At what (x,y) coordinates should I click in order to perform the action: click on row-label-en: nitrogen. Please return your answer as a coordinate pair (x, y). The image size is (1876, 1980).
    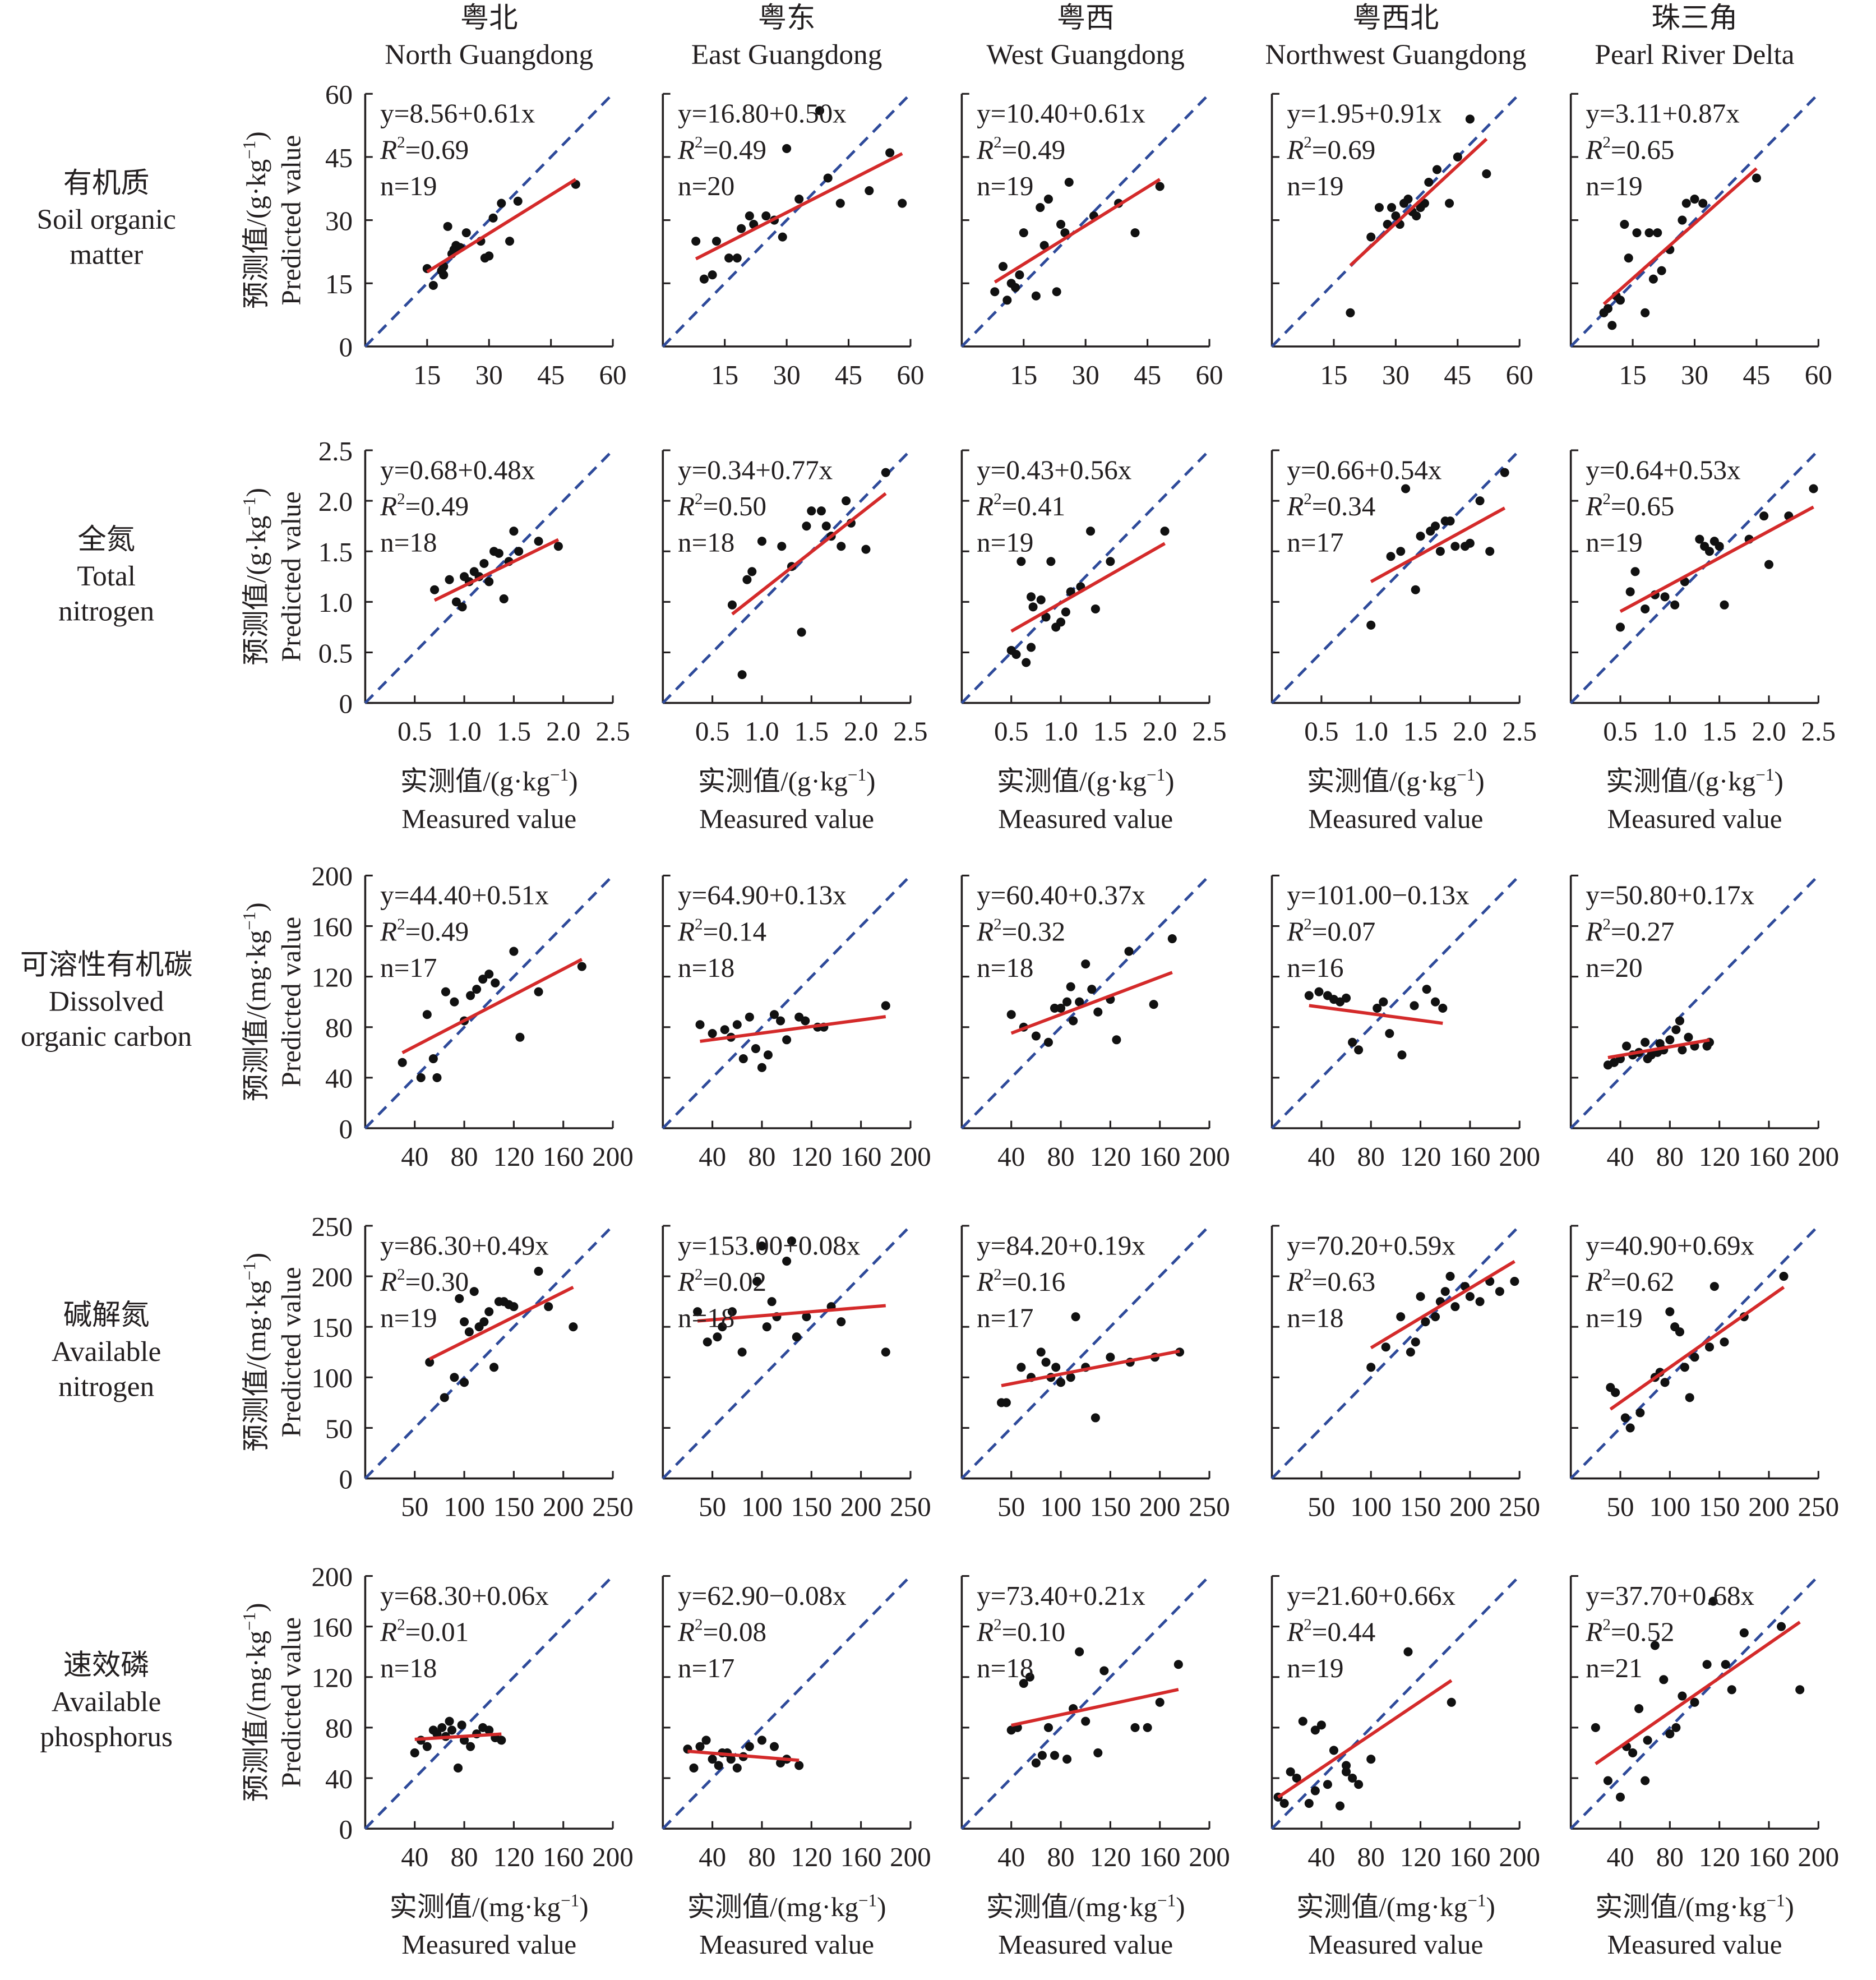
    Looking at the image, I should click on (106, 611).